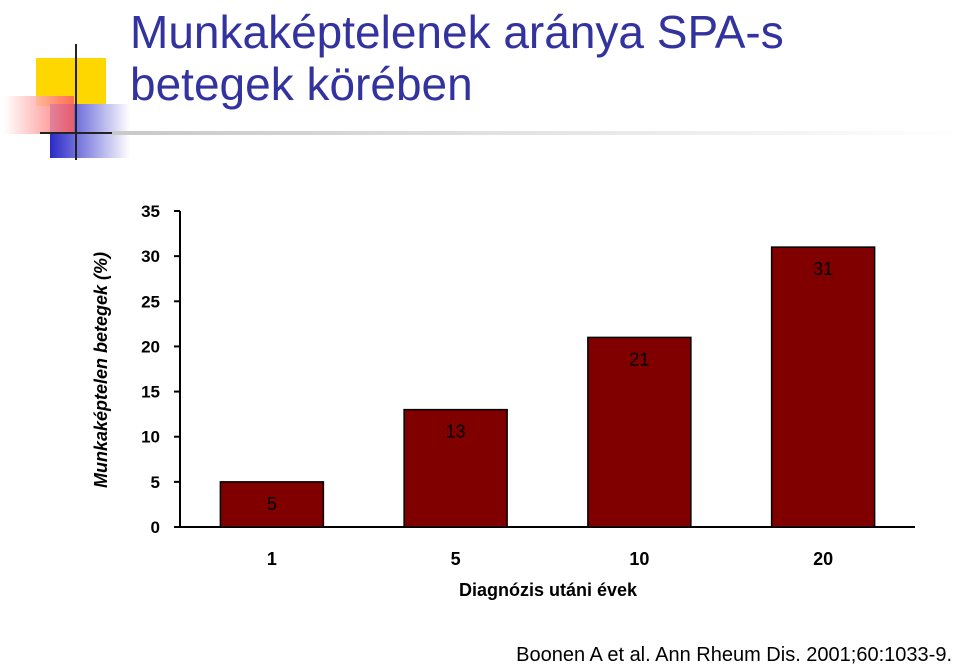 The height and width of the screenshot is (667, 960). I want to click on x-tick-label: 10, so click(639, 559).